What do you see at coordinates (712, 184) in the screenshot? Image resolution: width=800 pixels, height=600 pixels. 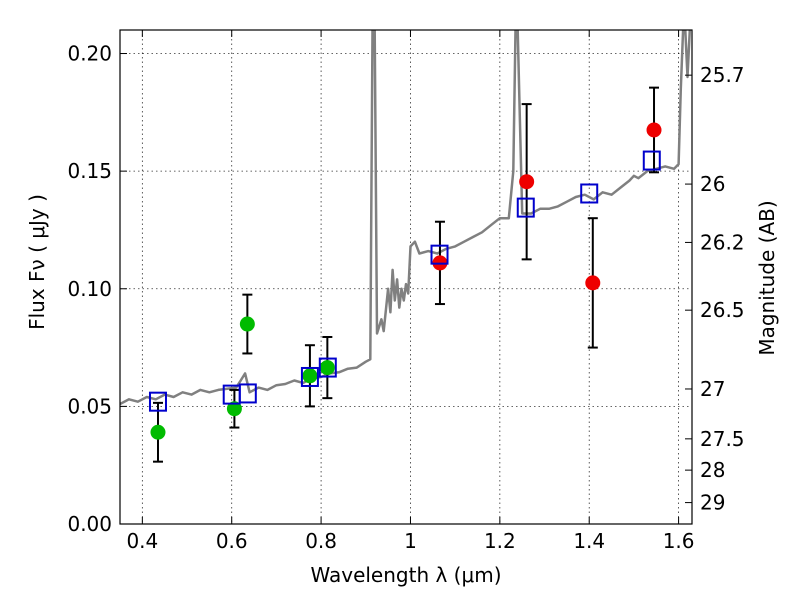 I see `right-tick-label: 26` at bounding box center [712, 184].